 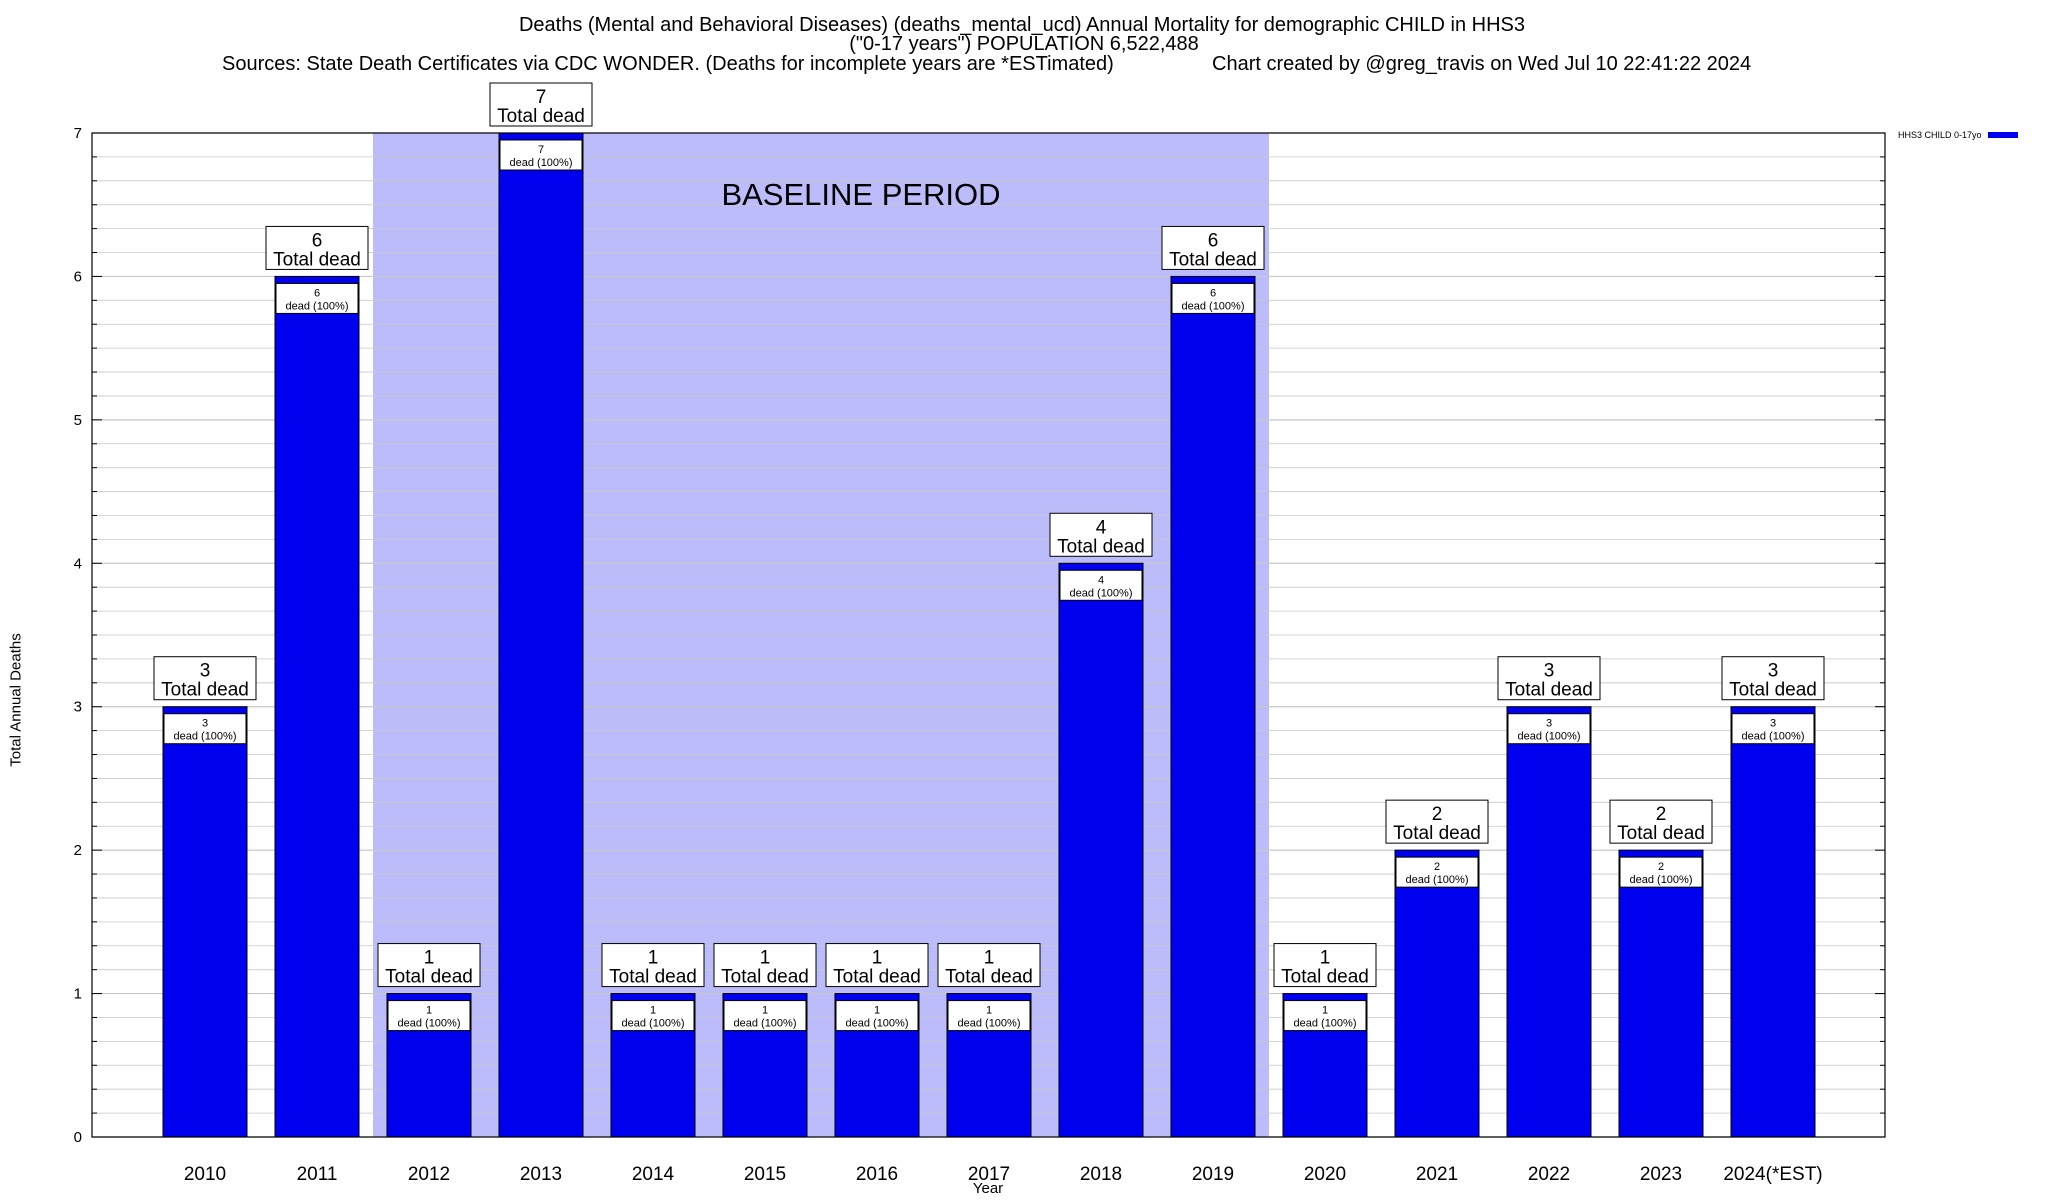 What do you see at coordinates (1213, 1174) in the screenshot?
I see `x-tick-label: 2019` at bounding box center [1213, 1174].